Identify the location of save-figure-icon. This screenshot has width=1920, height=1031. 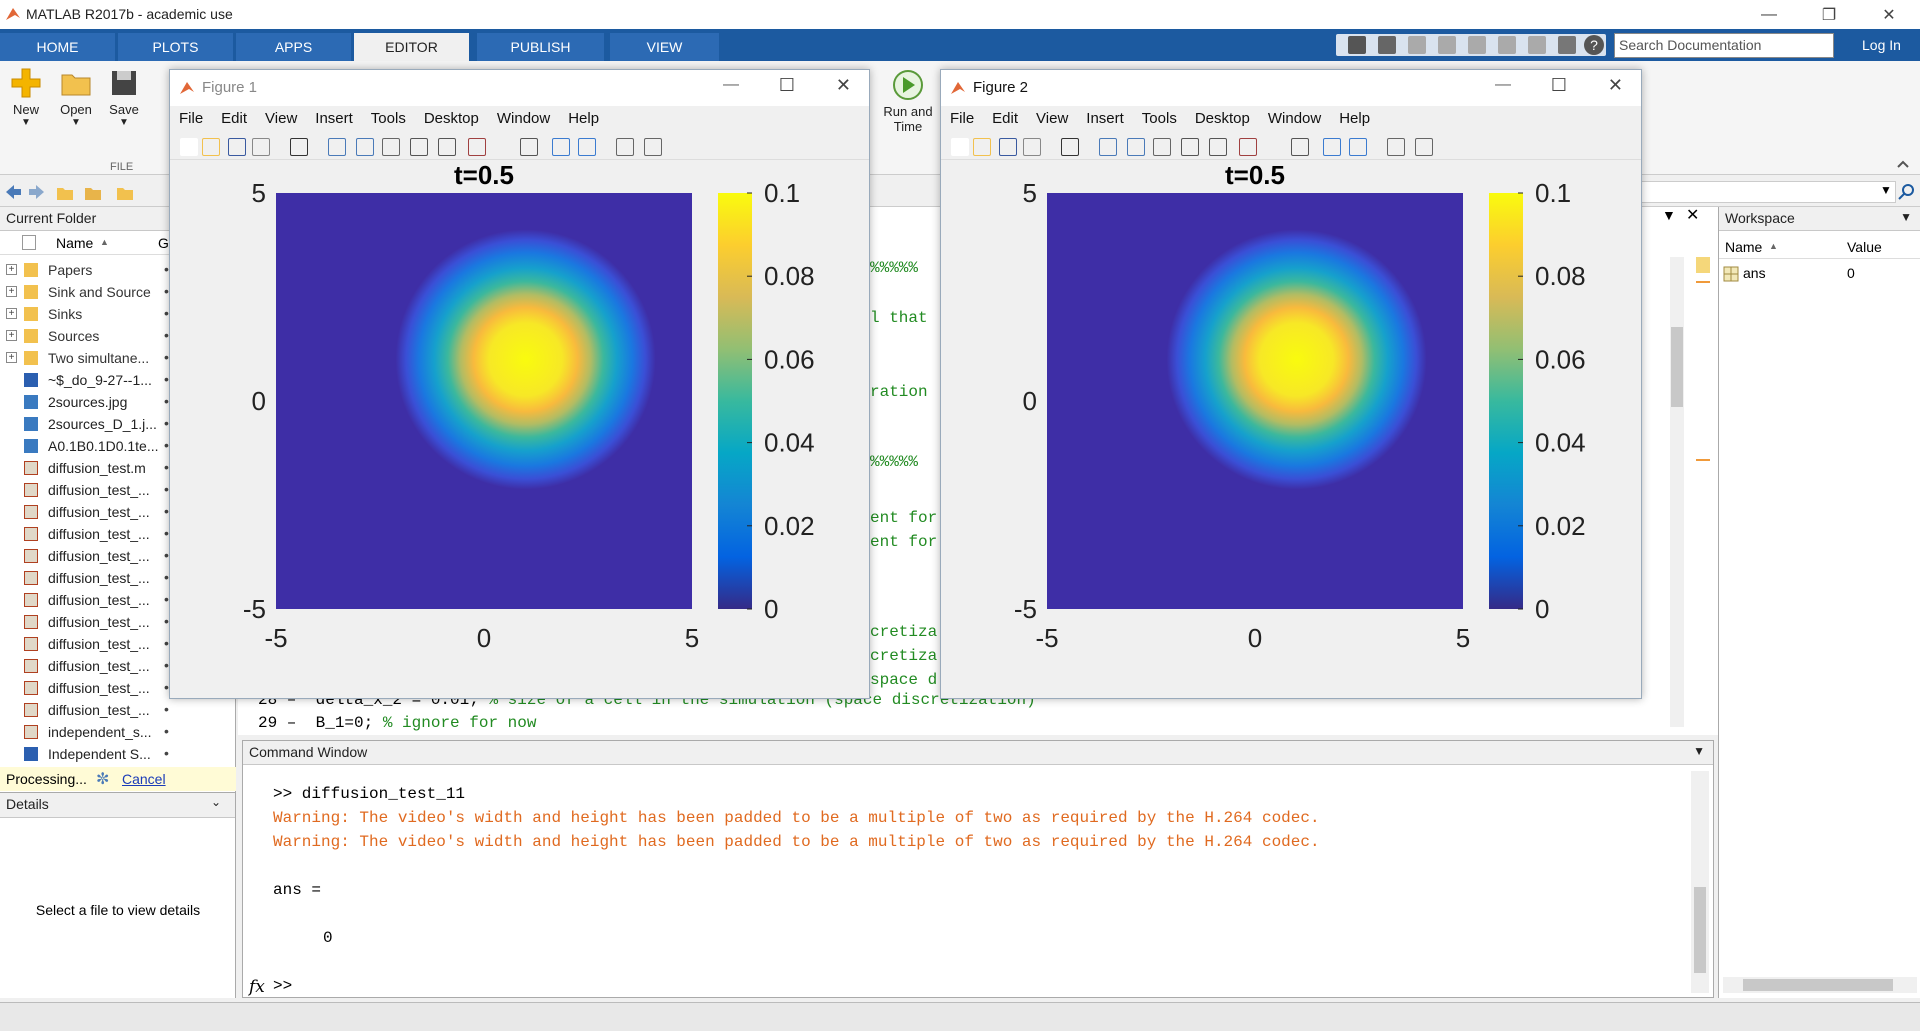
(237, 147).